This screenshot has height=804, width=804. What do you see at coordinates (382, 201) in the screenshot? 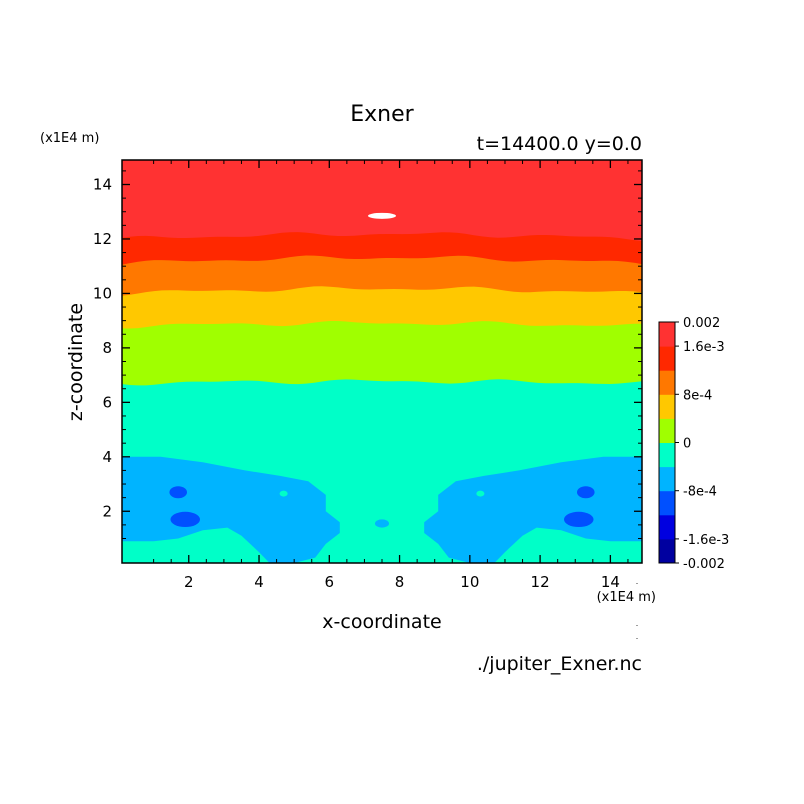
I see `contour-band` at bounding box center [382, 201].